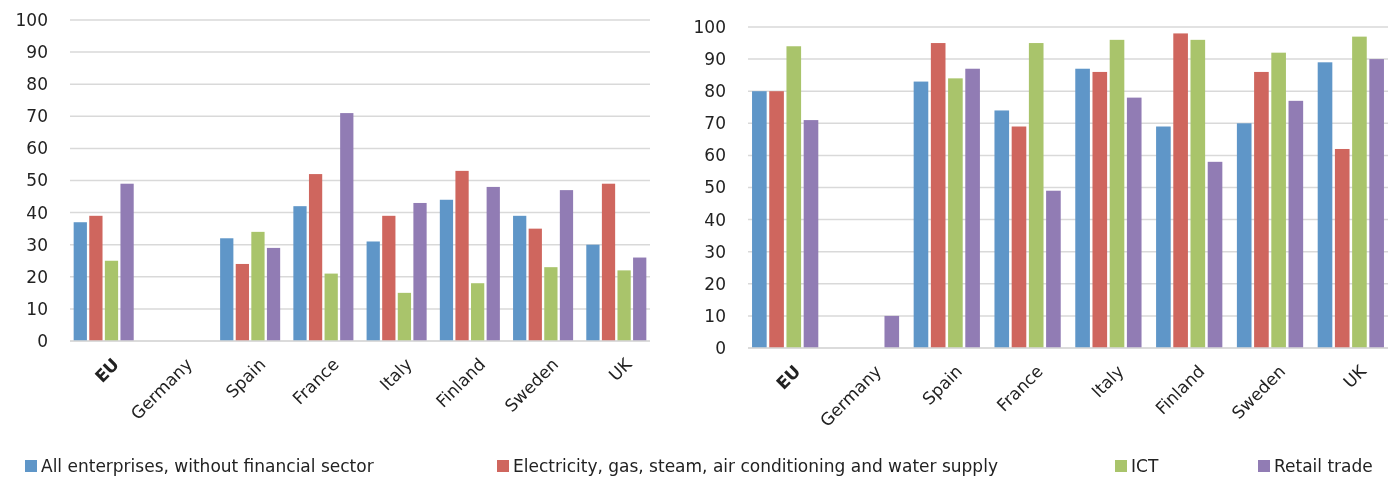 Image resolution: width=1391 pixels, height=478 pixels. I want to click on legend-label: Retail trade, so click(1323, 465).